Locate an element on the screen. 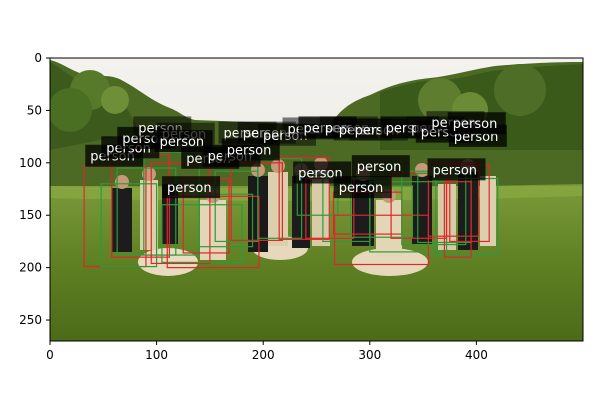 This screenshot has height=400, width=600. y-axis: 0 50 100 150 200 250 is located at coordinates (34, 189).